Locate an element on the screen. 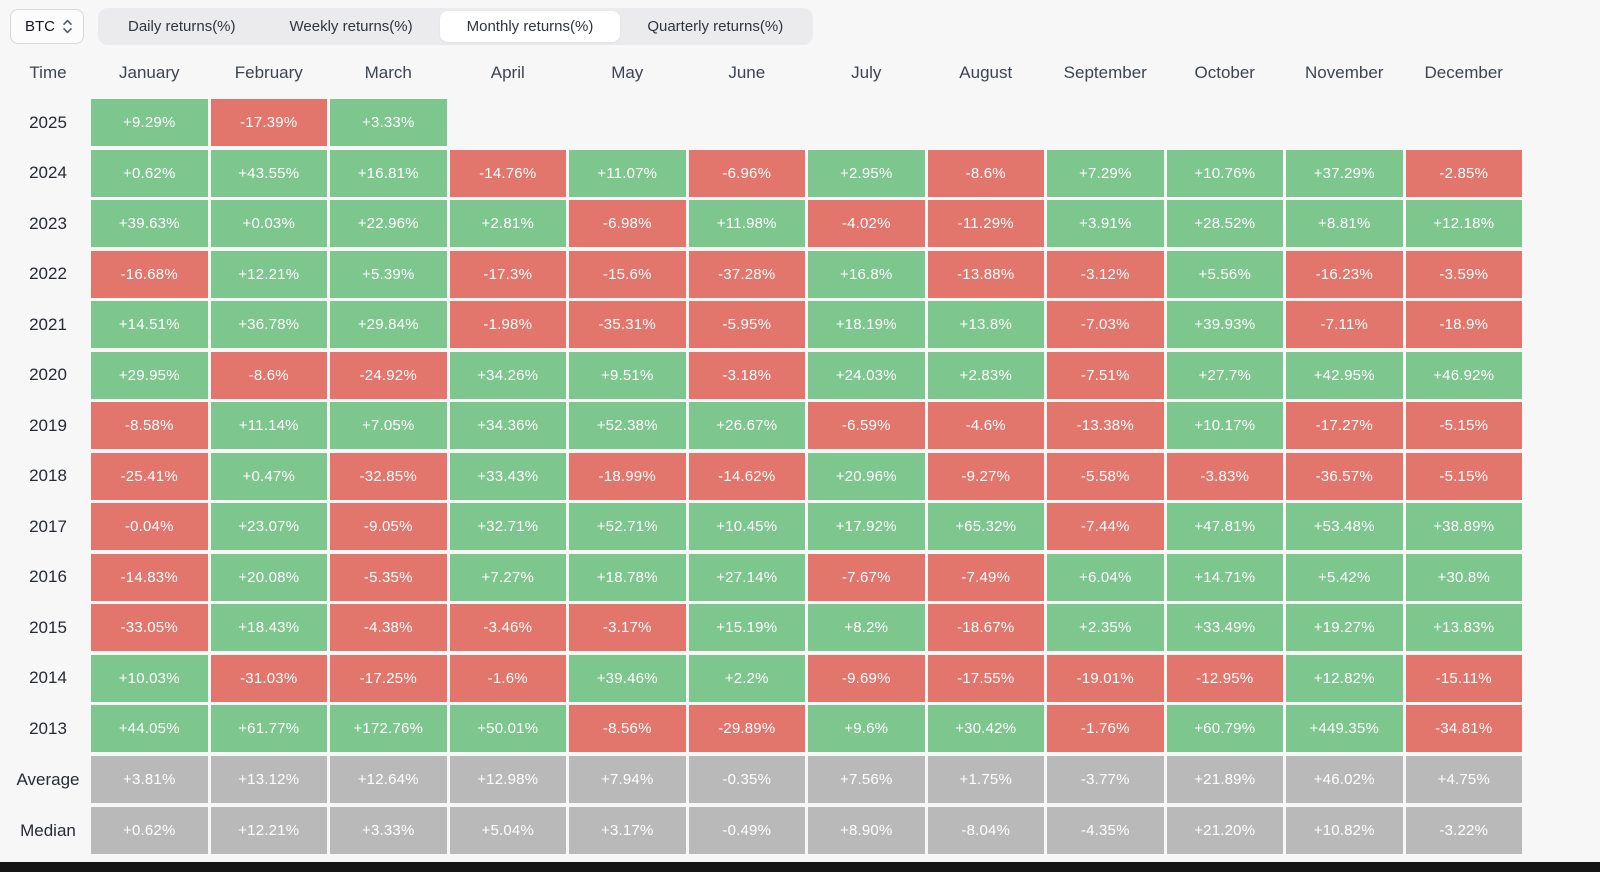 Image resolution: width=1600 pixels, height=872 pixels. cell-median-april: +5.04% is located at coordinates (507, 830).